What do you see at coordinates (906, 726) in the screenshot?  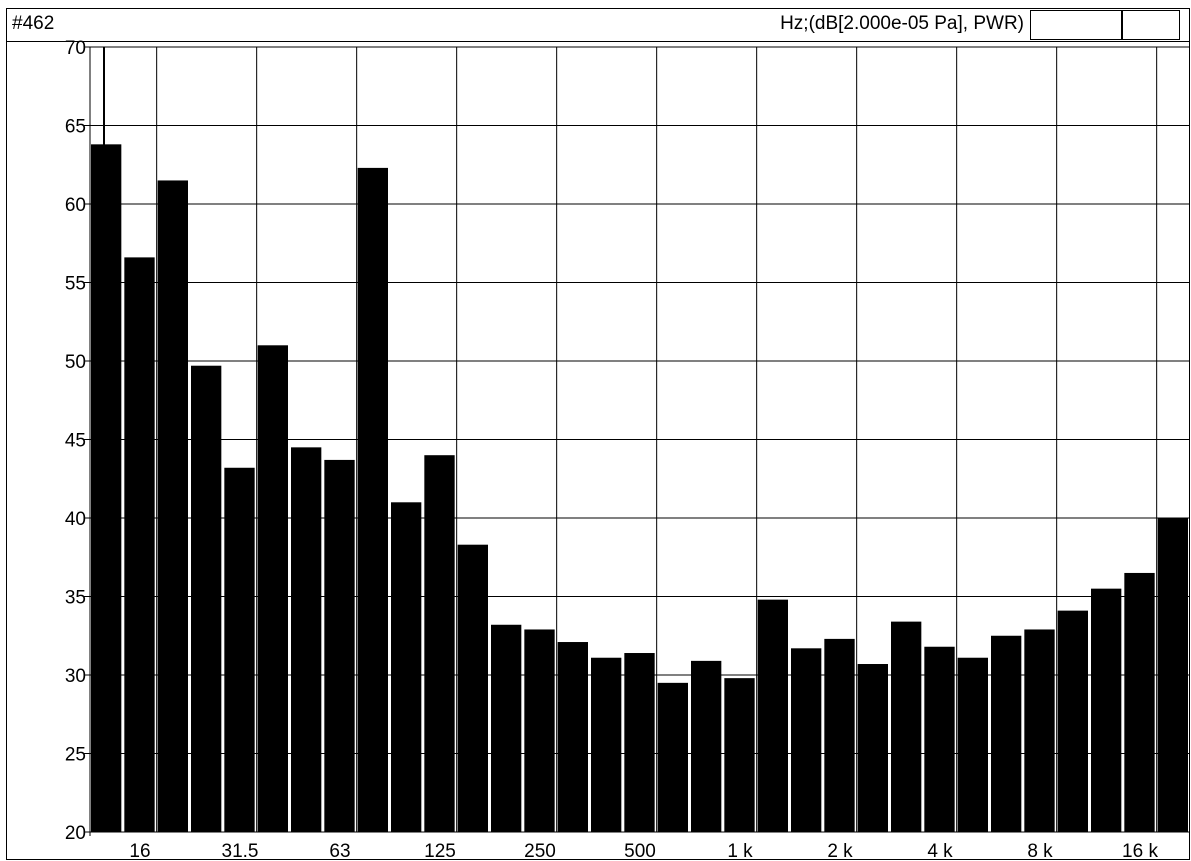 I see `bar-3.15 k` at bounding box center [906, 726].